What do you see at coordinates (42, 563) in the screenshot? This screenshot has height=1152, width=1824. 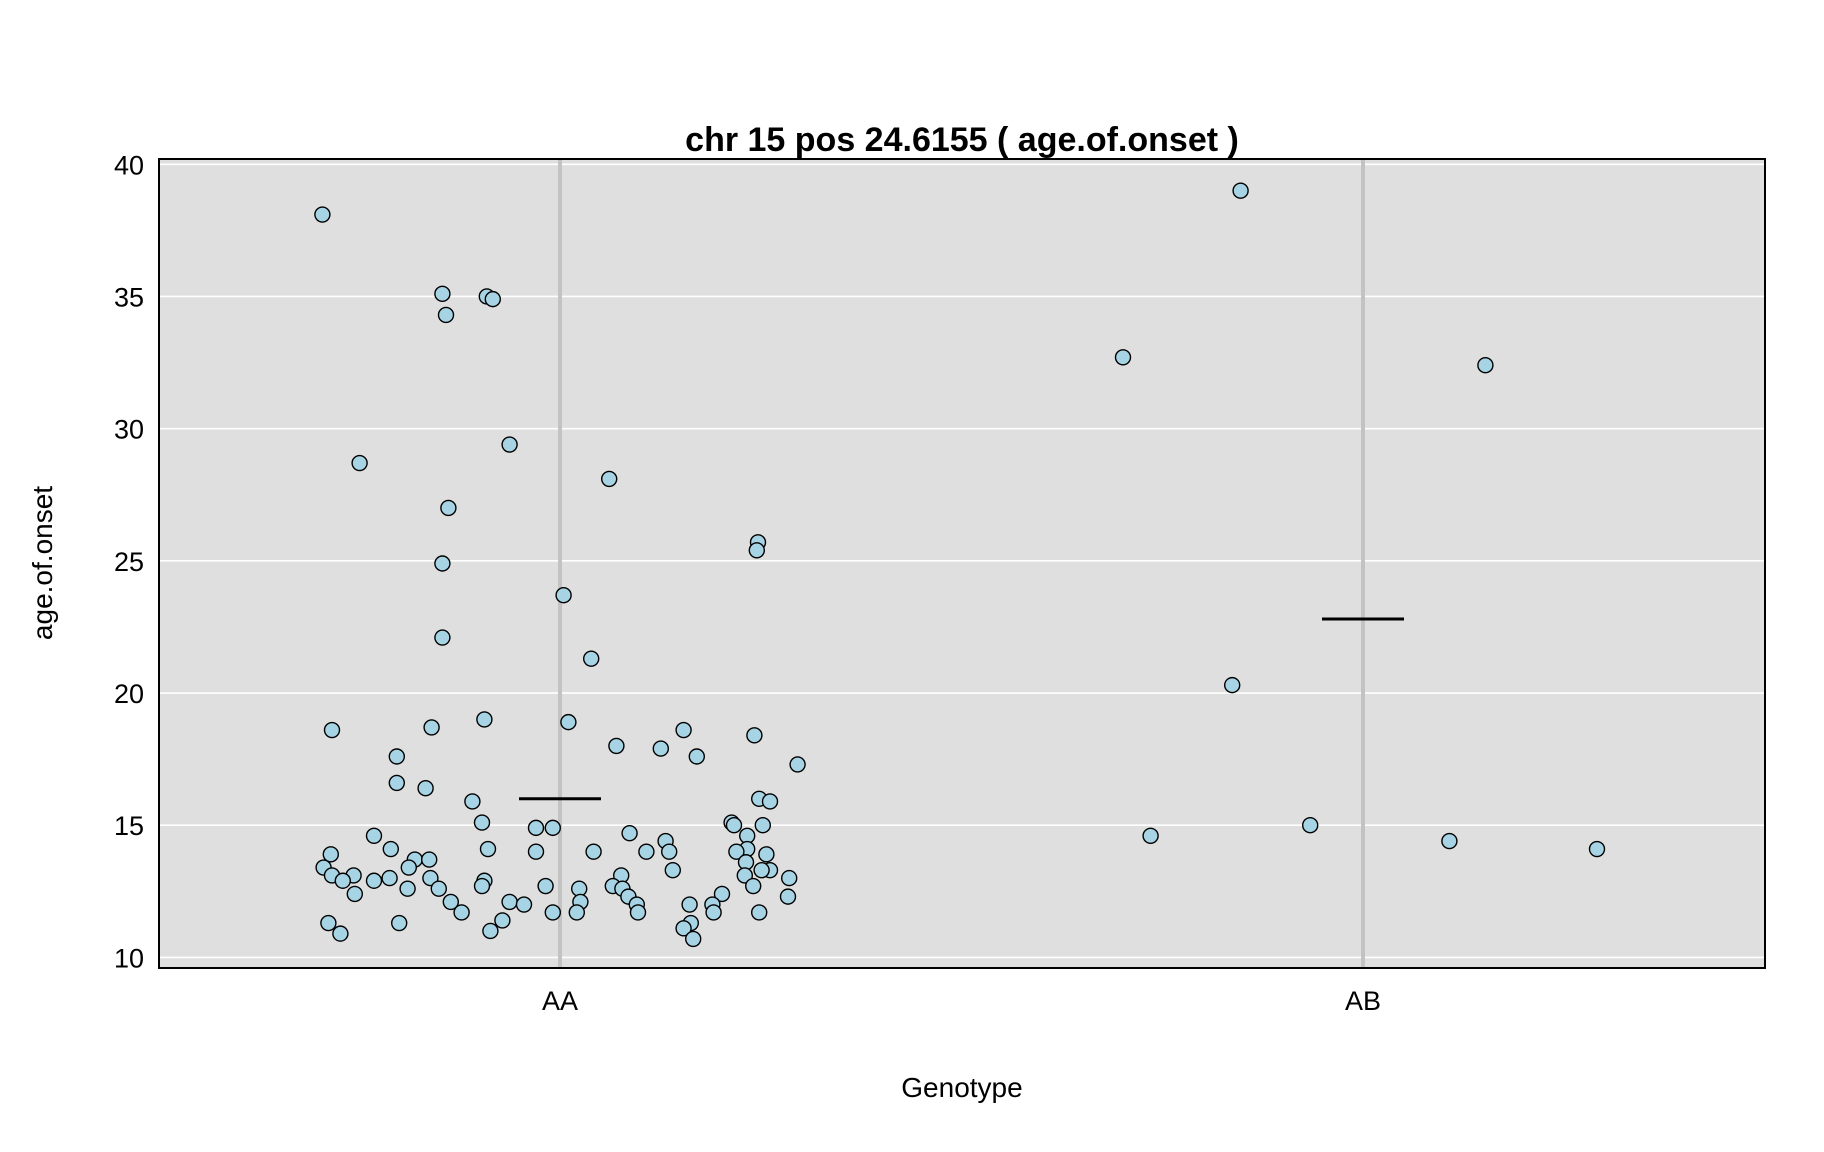 I see `y-axis-label: age.of.onset` at bounding box center [42, 563].